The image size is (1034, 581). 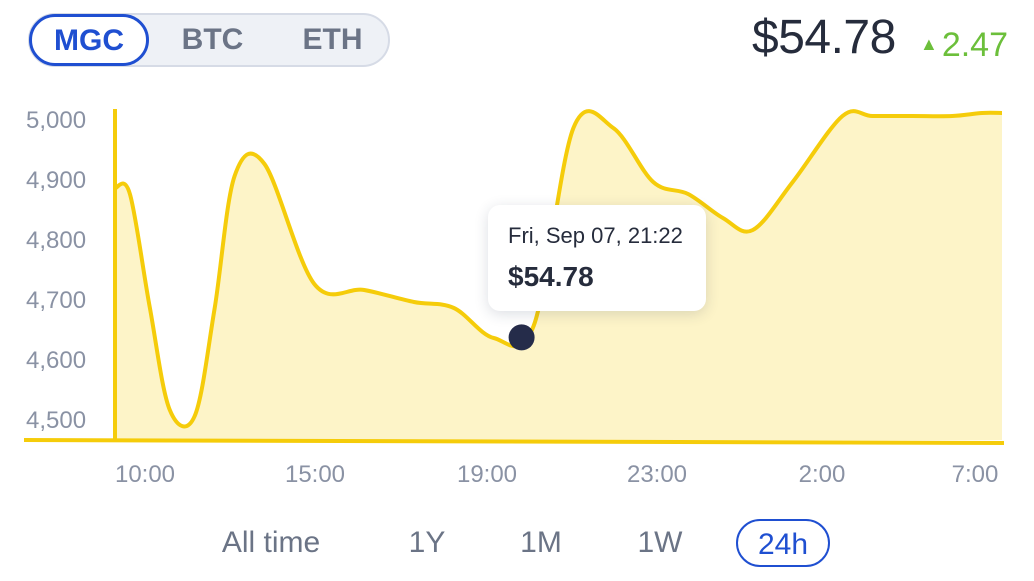 I want to click on x-tick-label: 23:00, so click(x=657, y=474).